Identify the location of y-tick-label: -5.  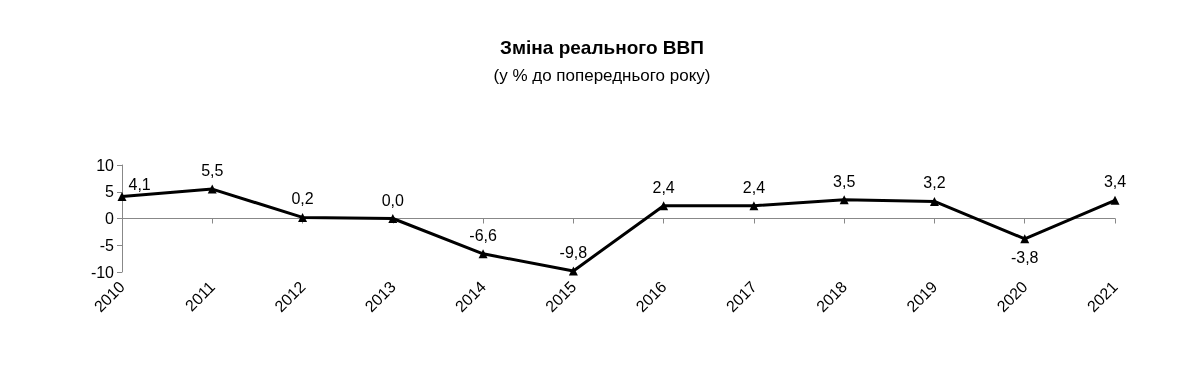
(107, 245).